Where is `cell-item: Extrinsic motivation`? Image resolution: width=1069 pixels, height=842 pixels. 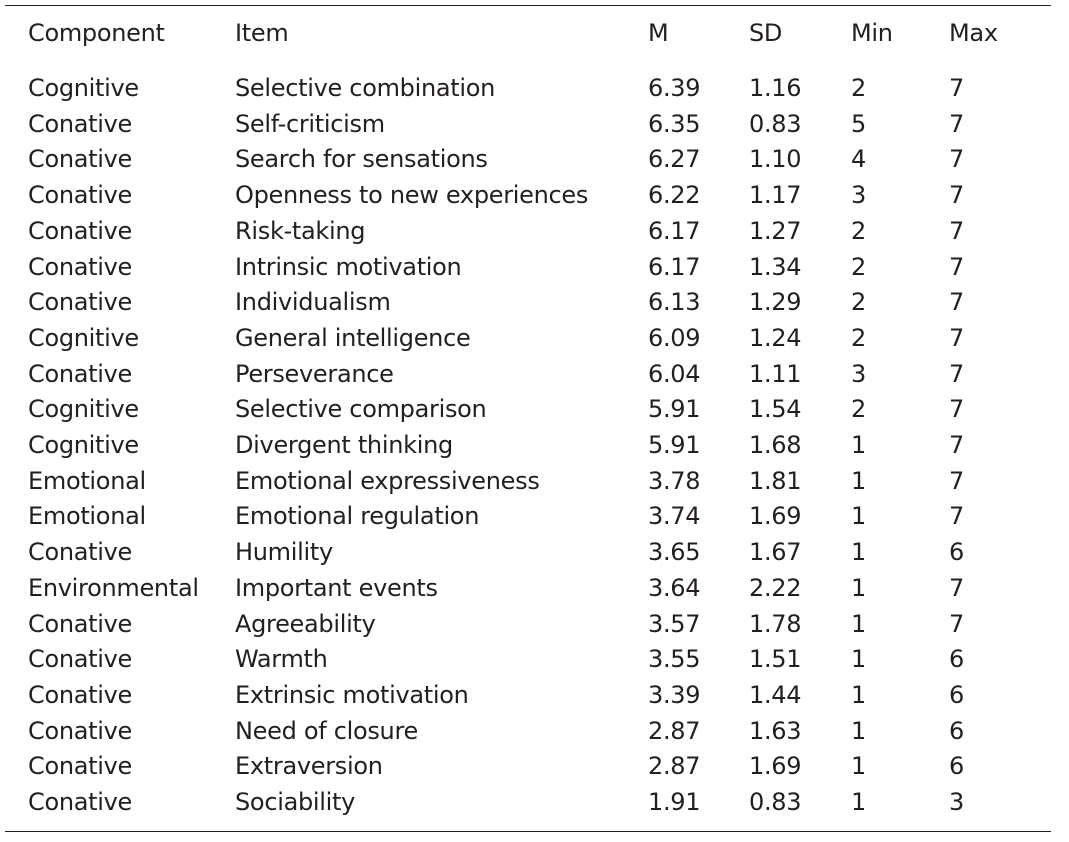 cell-item: Extrinsic motivation is located at coordinates (352, 694).